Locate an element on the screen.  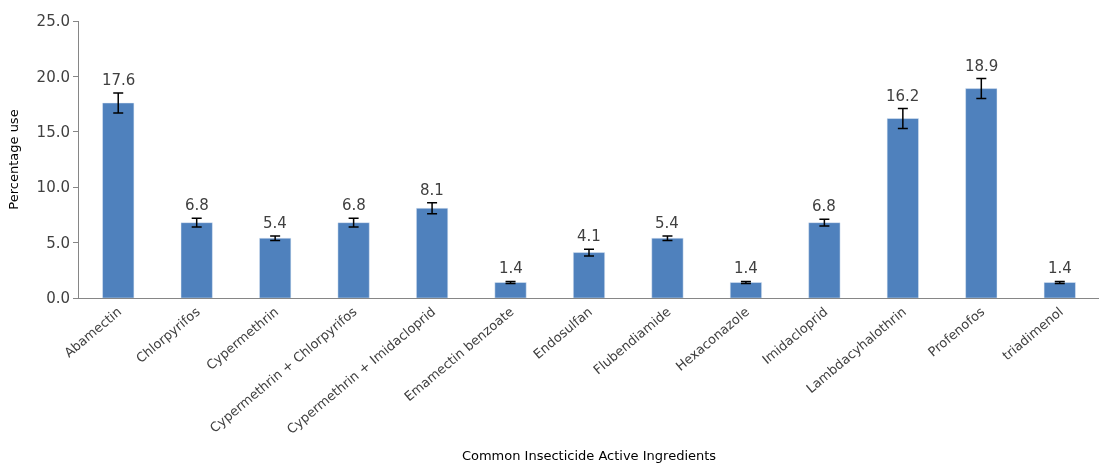
data-label: 8.1 is located at coordinates (432, 190).